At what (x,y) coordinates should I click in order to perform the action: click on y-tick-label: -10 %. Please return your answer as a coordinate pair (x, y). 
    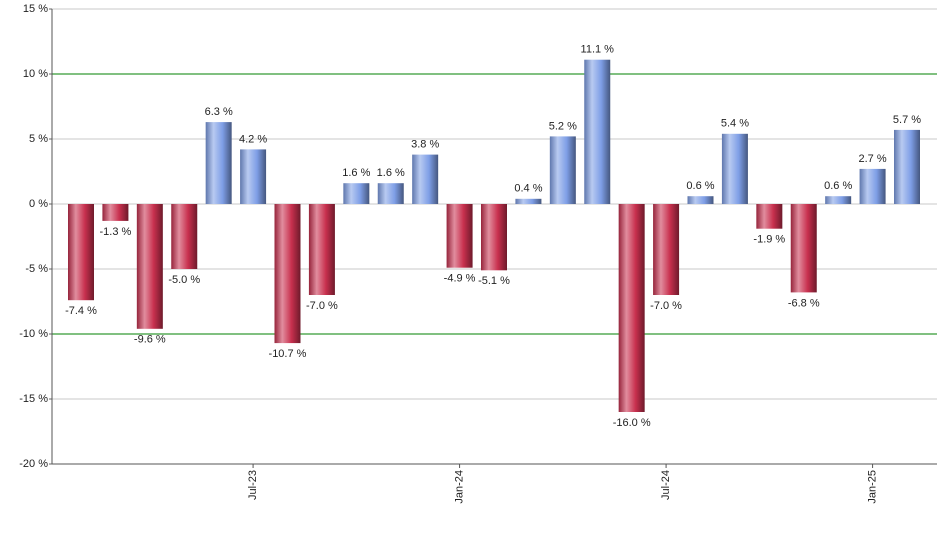
    Looking at the image, I should click on (33, 334).